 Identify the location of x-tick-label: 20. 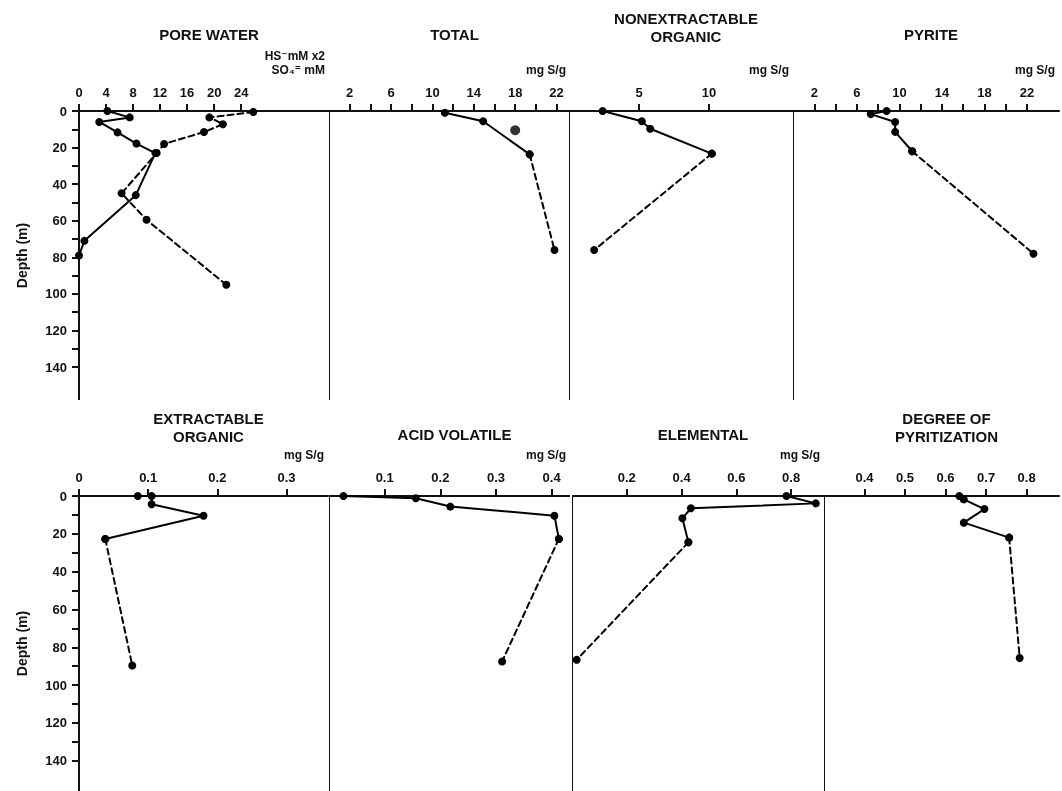
(214, 92).